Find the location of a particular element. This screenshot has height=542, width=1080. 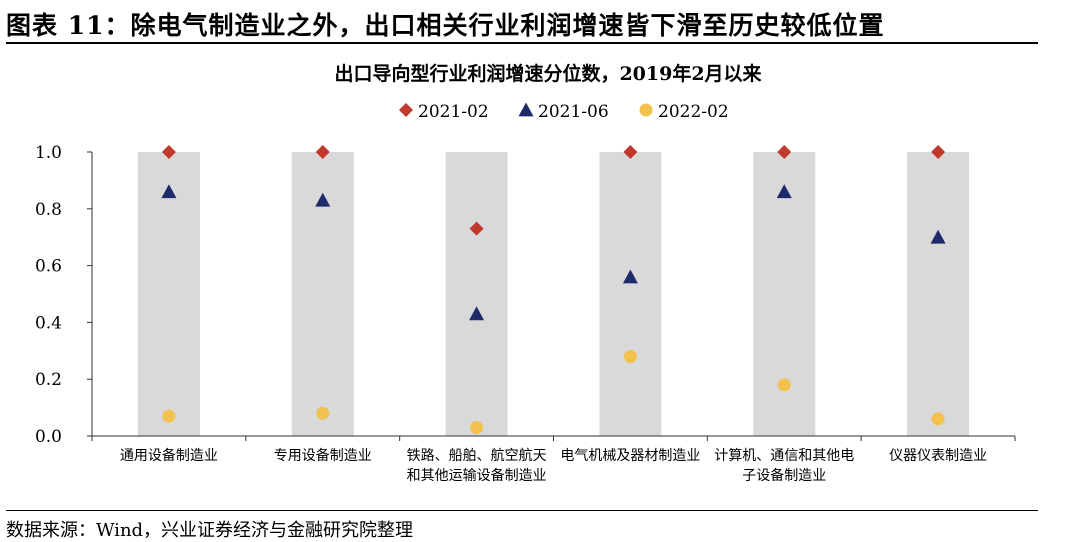

legend-label: 2022-02 is located at coordinates (693, 112).